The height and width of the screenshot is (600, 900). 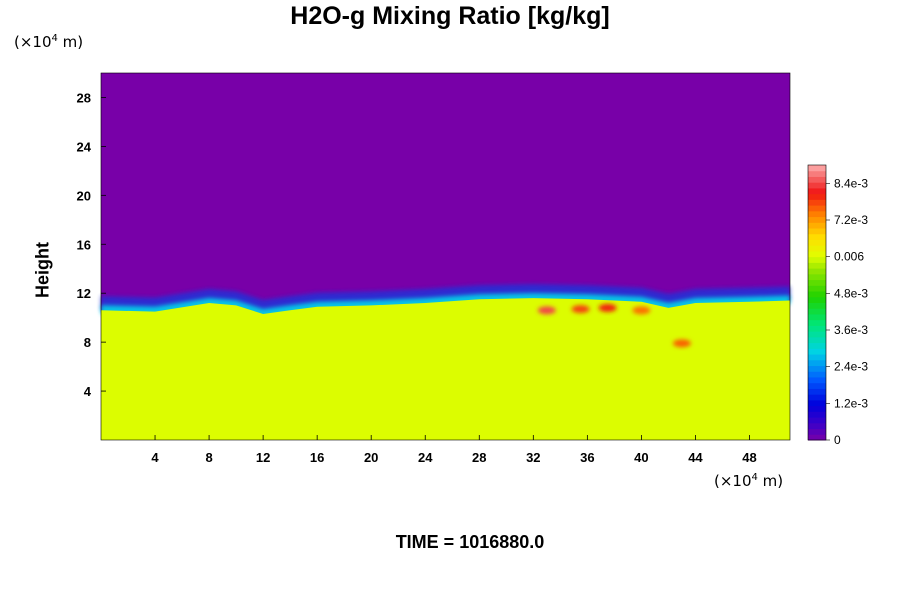 What do you see at coordinates (851, 293) in the screenshot?
I see `colorbar-tick-label: 4.8e-3` at bounding box center [851, 293].